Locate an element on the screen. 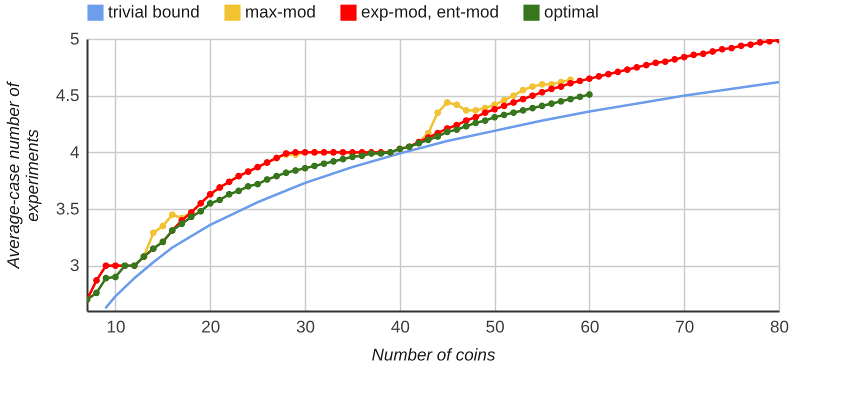 This screenshot has height=403, width=844. x-tick-label: 20 is located at coordinates (210, 327).